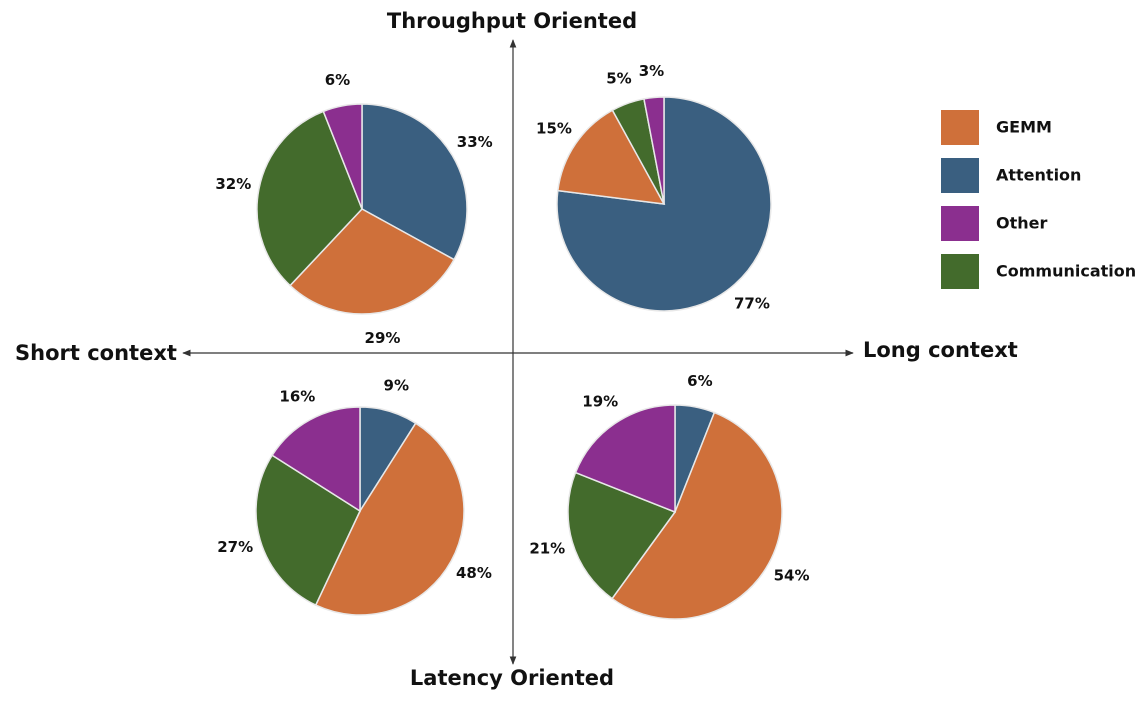 This screenshot has height=708, width=1147. Describe the element at coordinates (233, 184) in the screenshot. I see `slice-label: 32%` at that location.